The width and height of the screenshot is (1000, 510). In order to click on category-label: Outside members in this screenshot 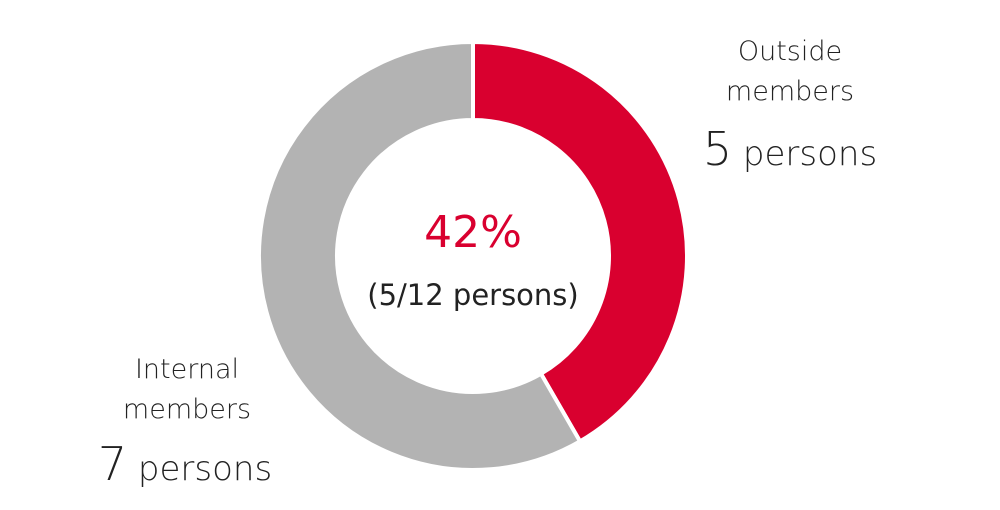, I will do `click(790, 71)`.